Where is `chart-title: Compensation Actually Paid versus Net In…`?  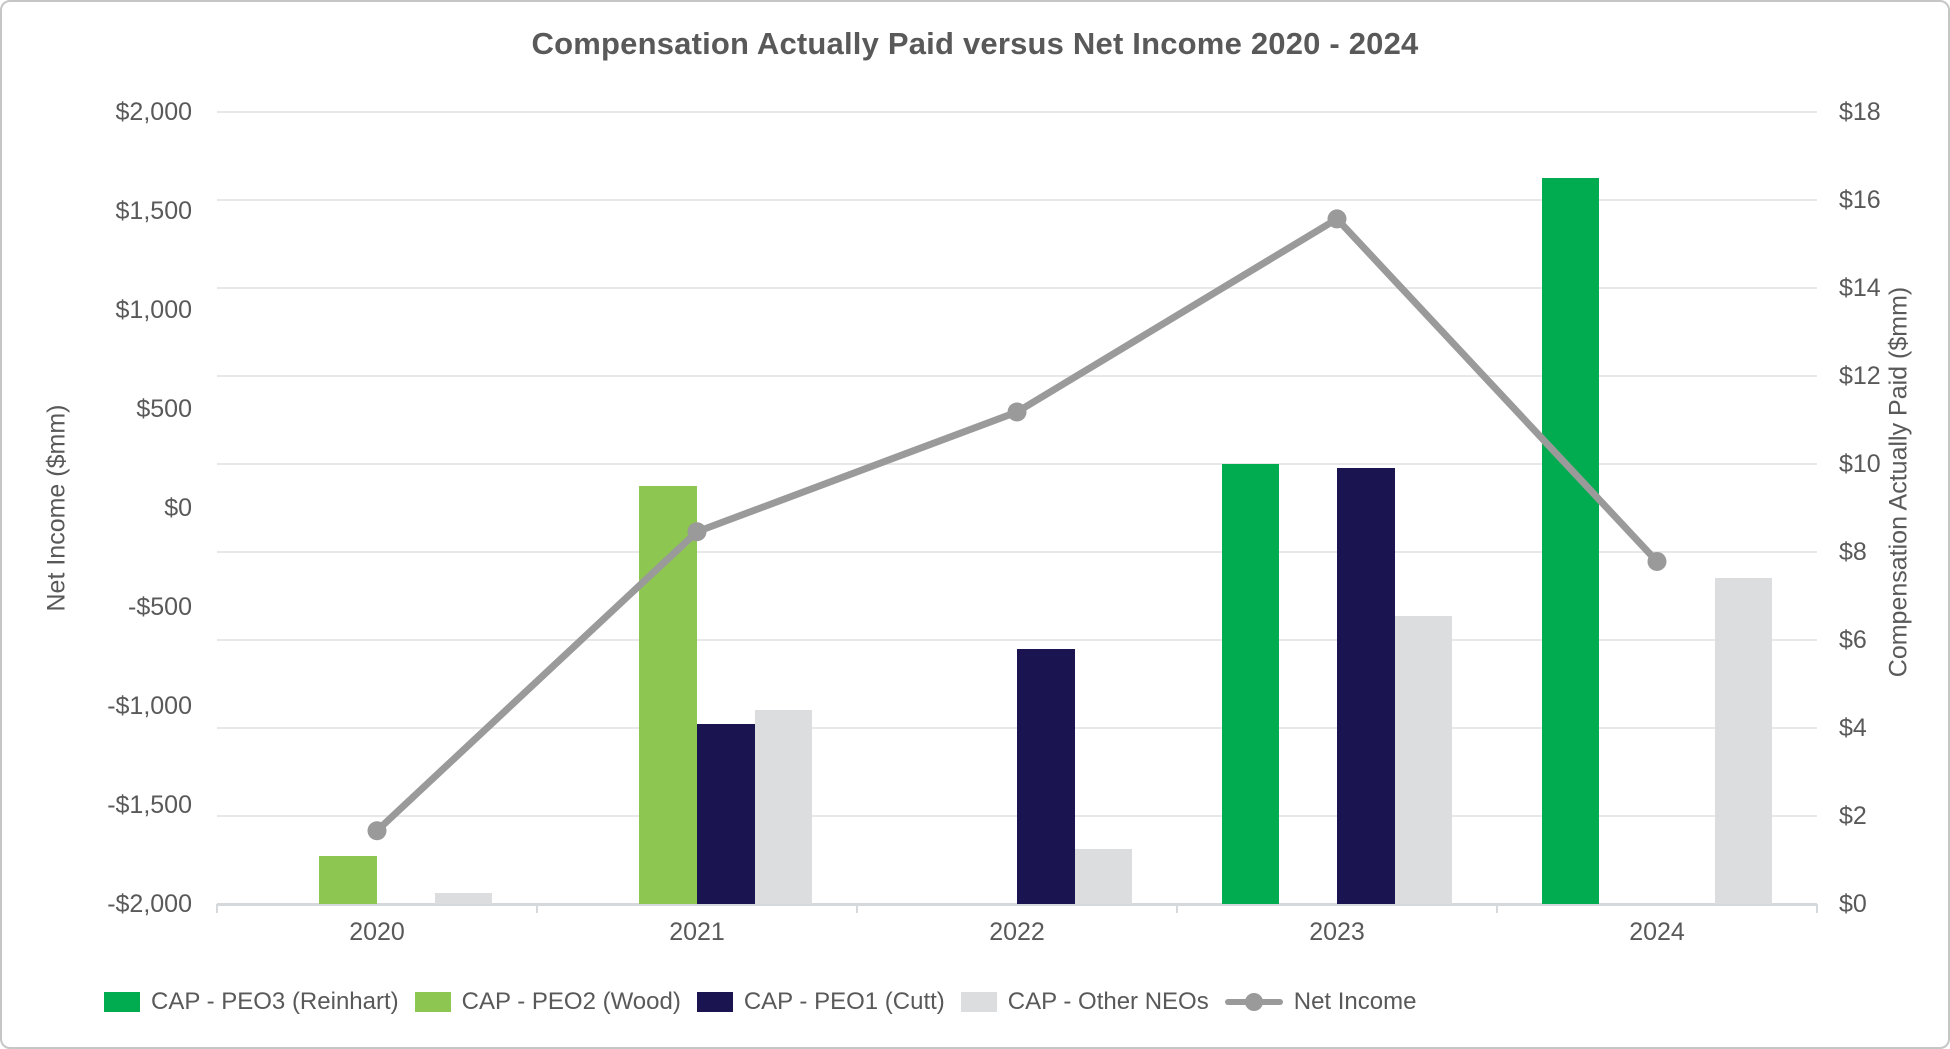
chart-title: Compensation Actually Paid versus Net In… is located at coordinates (975, 43).